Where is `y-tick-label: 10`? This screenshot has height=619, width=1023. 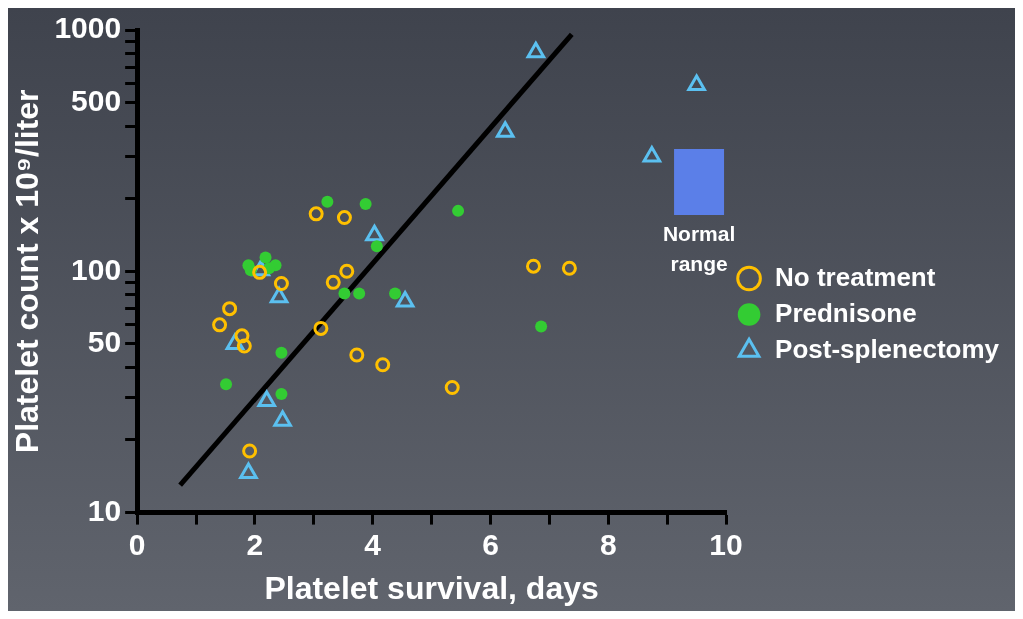
y-tick-label: 10 is located at coordinates (104, 510).